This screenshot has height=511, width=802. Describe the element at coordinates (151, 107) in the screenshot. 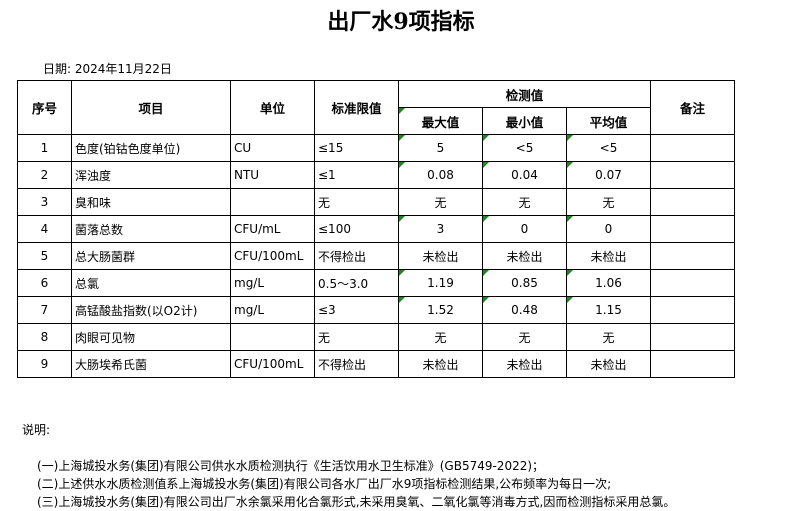

I see `header-item: 项目` at that location.